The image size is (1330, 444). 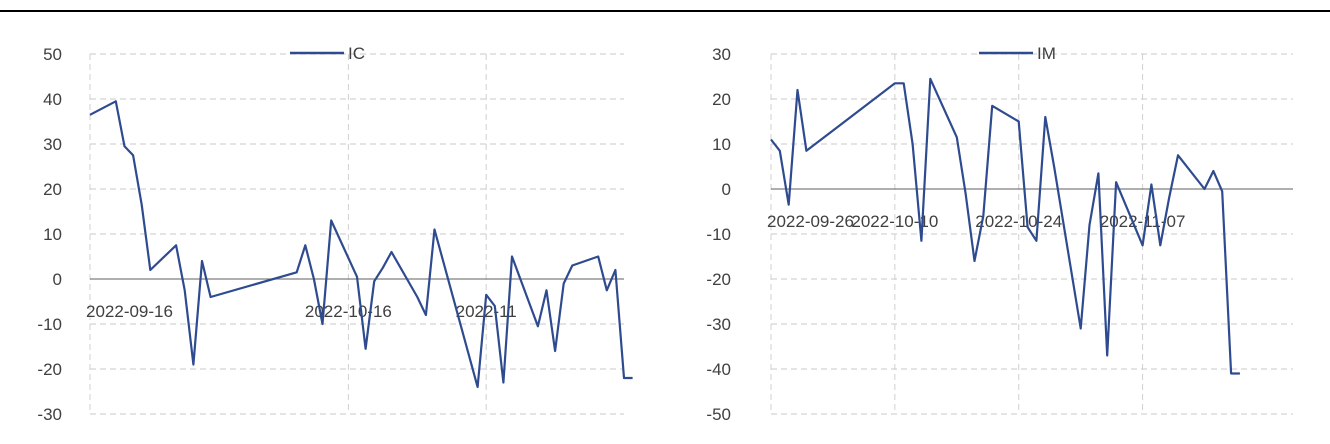 What do you see at coordinates (129, 311) in the screenshot?
I see `x-tick-label: 2022-09-16` at bounding box center [129, 311].